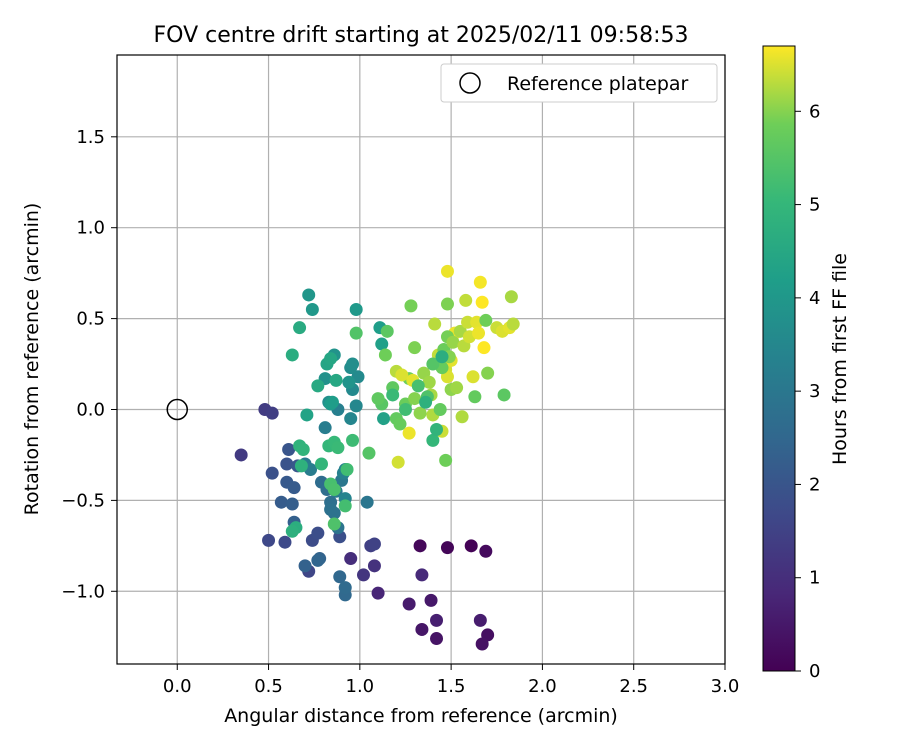 This screenshot has height=750, width=900. Describe the element at coordinates (421, 716) in the screenshot. I see `x-axis-label: Angular distance from reference (arcmin)` at that location.